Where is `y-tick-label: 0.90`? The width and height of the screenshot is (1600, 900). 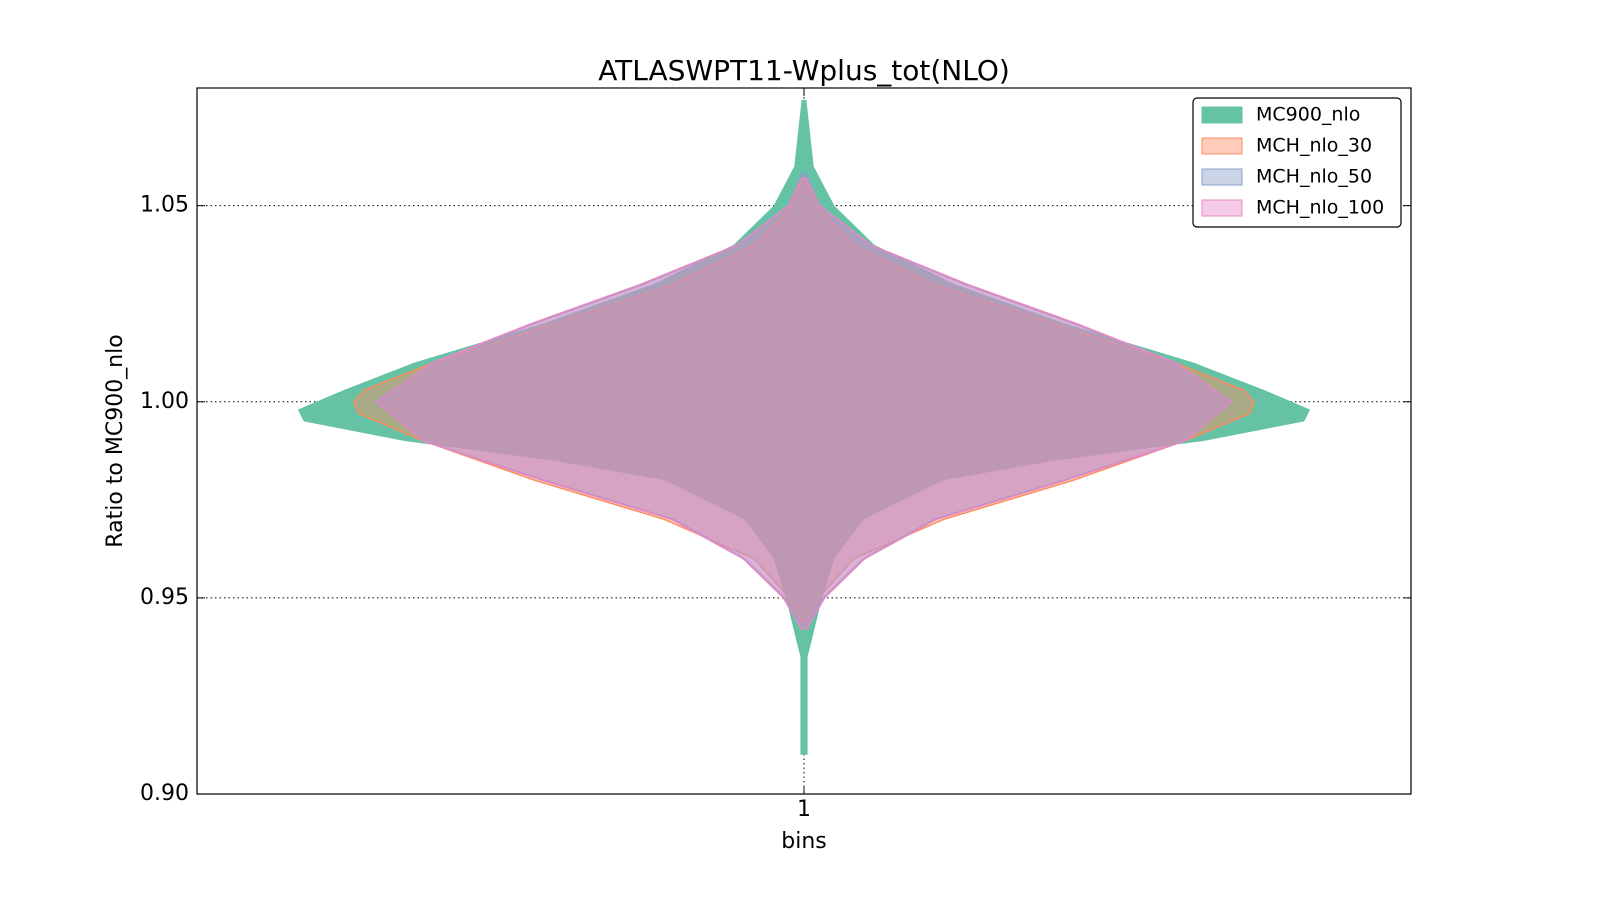 y-tick-label: 0.90 is located at coordinates (164, 793).